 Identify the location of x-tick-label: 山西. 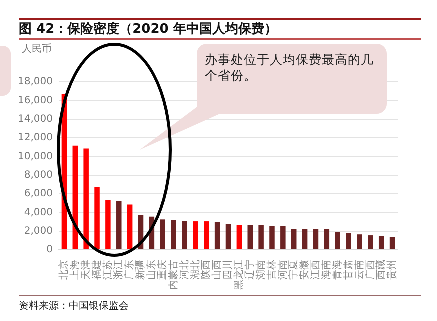
(217, 270).